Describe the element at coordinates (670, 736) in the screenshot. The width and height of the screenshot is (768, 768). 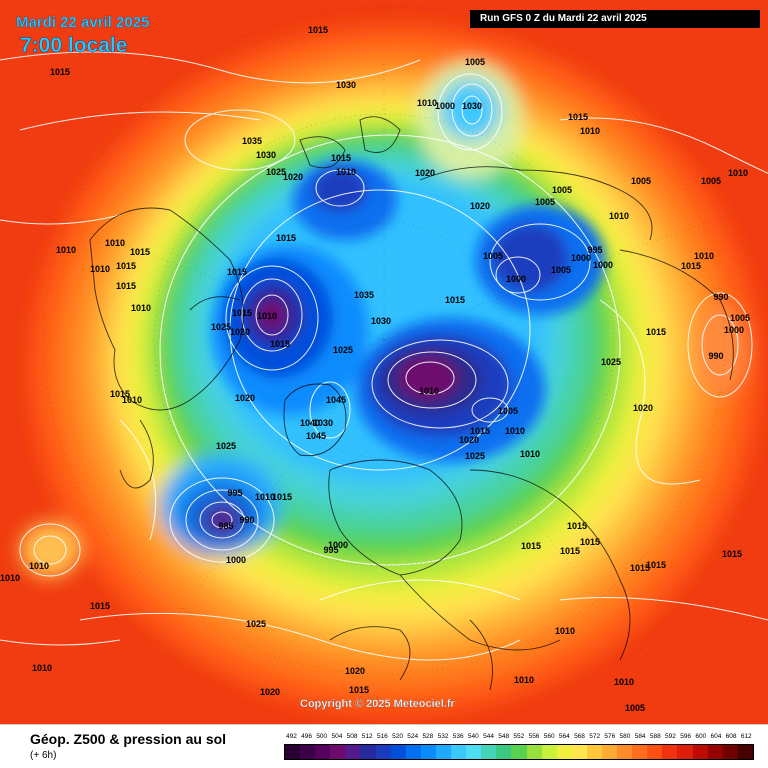
I see `color-scale-label: 592` at that location.